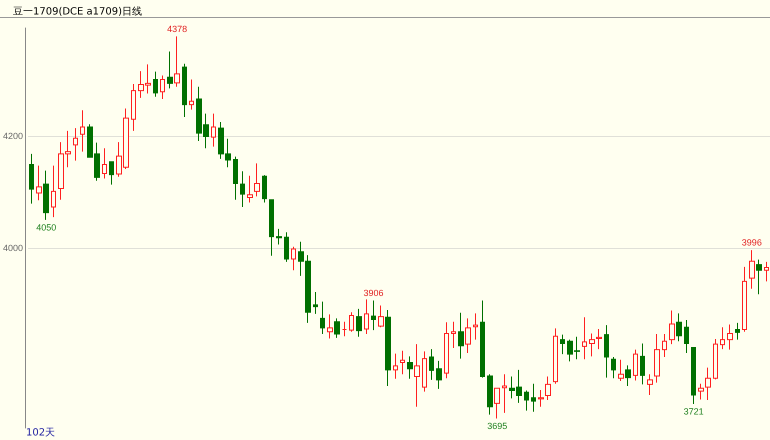 The height and width of the screenshot is (440, 770). Describe the element at coordinates (752, 243) in the screenshot. I see `annotation: 3996` at that location.